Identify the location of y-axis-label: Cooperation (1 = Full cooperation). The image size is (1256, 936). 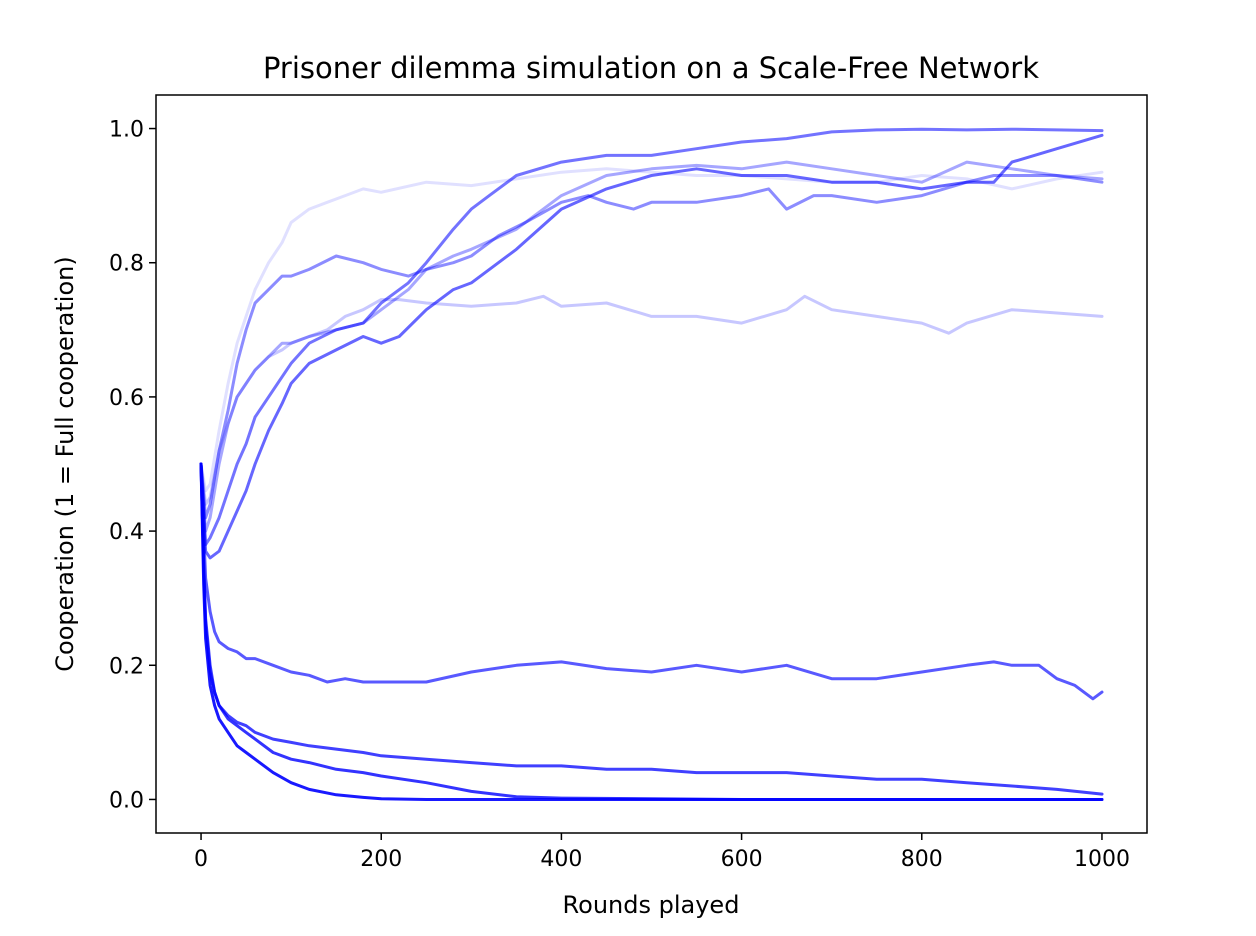
(65, 463).